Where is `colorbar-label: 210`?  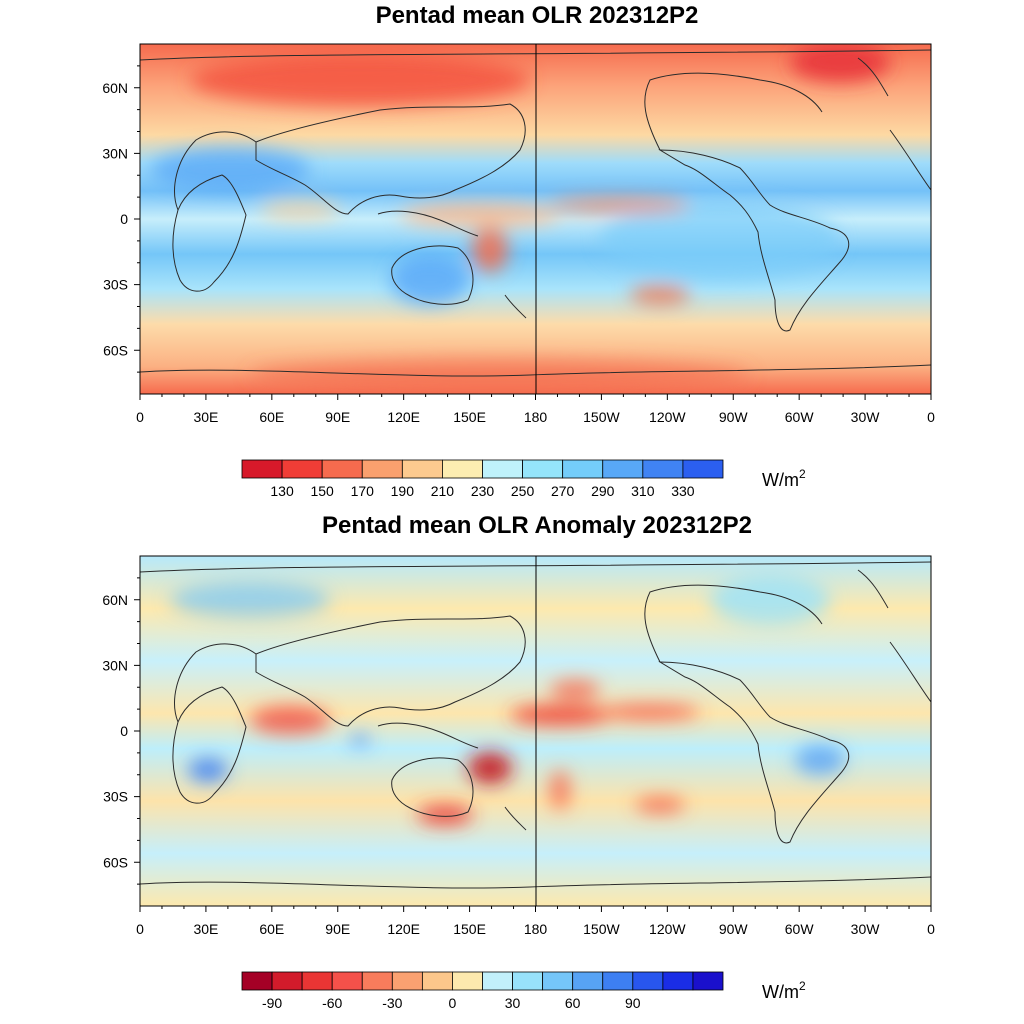
colorbar-label: 210 is located at coordinates (443, 491).